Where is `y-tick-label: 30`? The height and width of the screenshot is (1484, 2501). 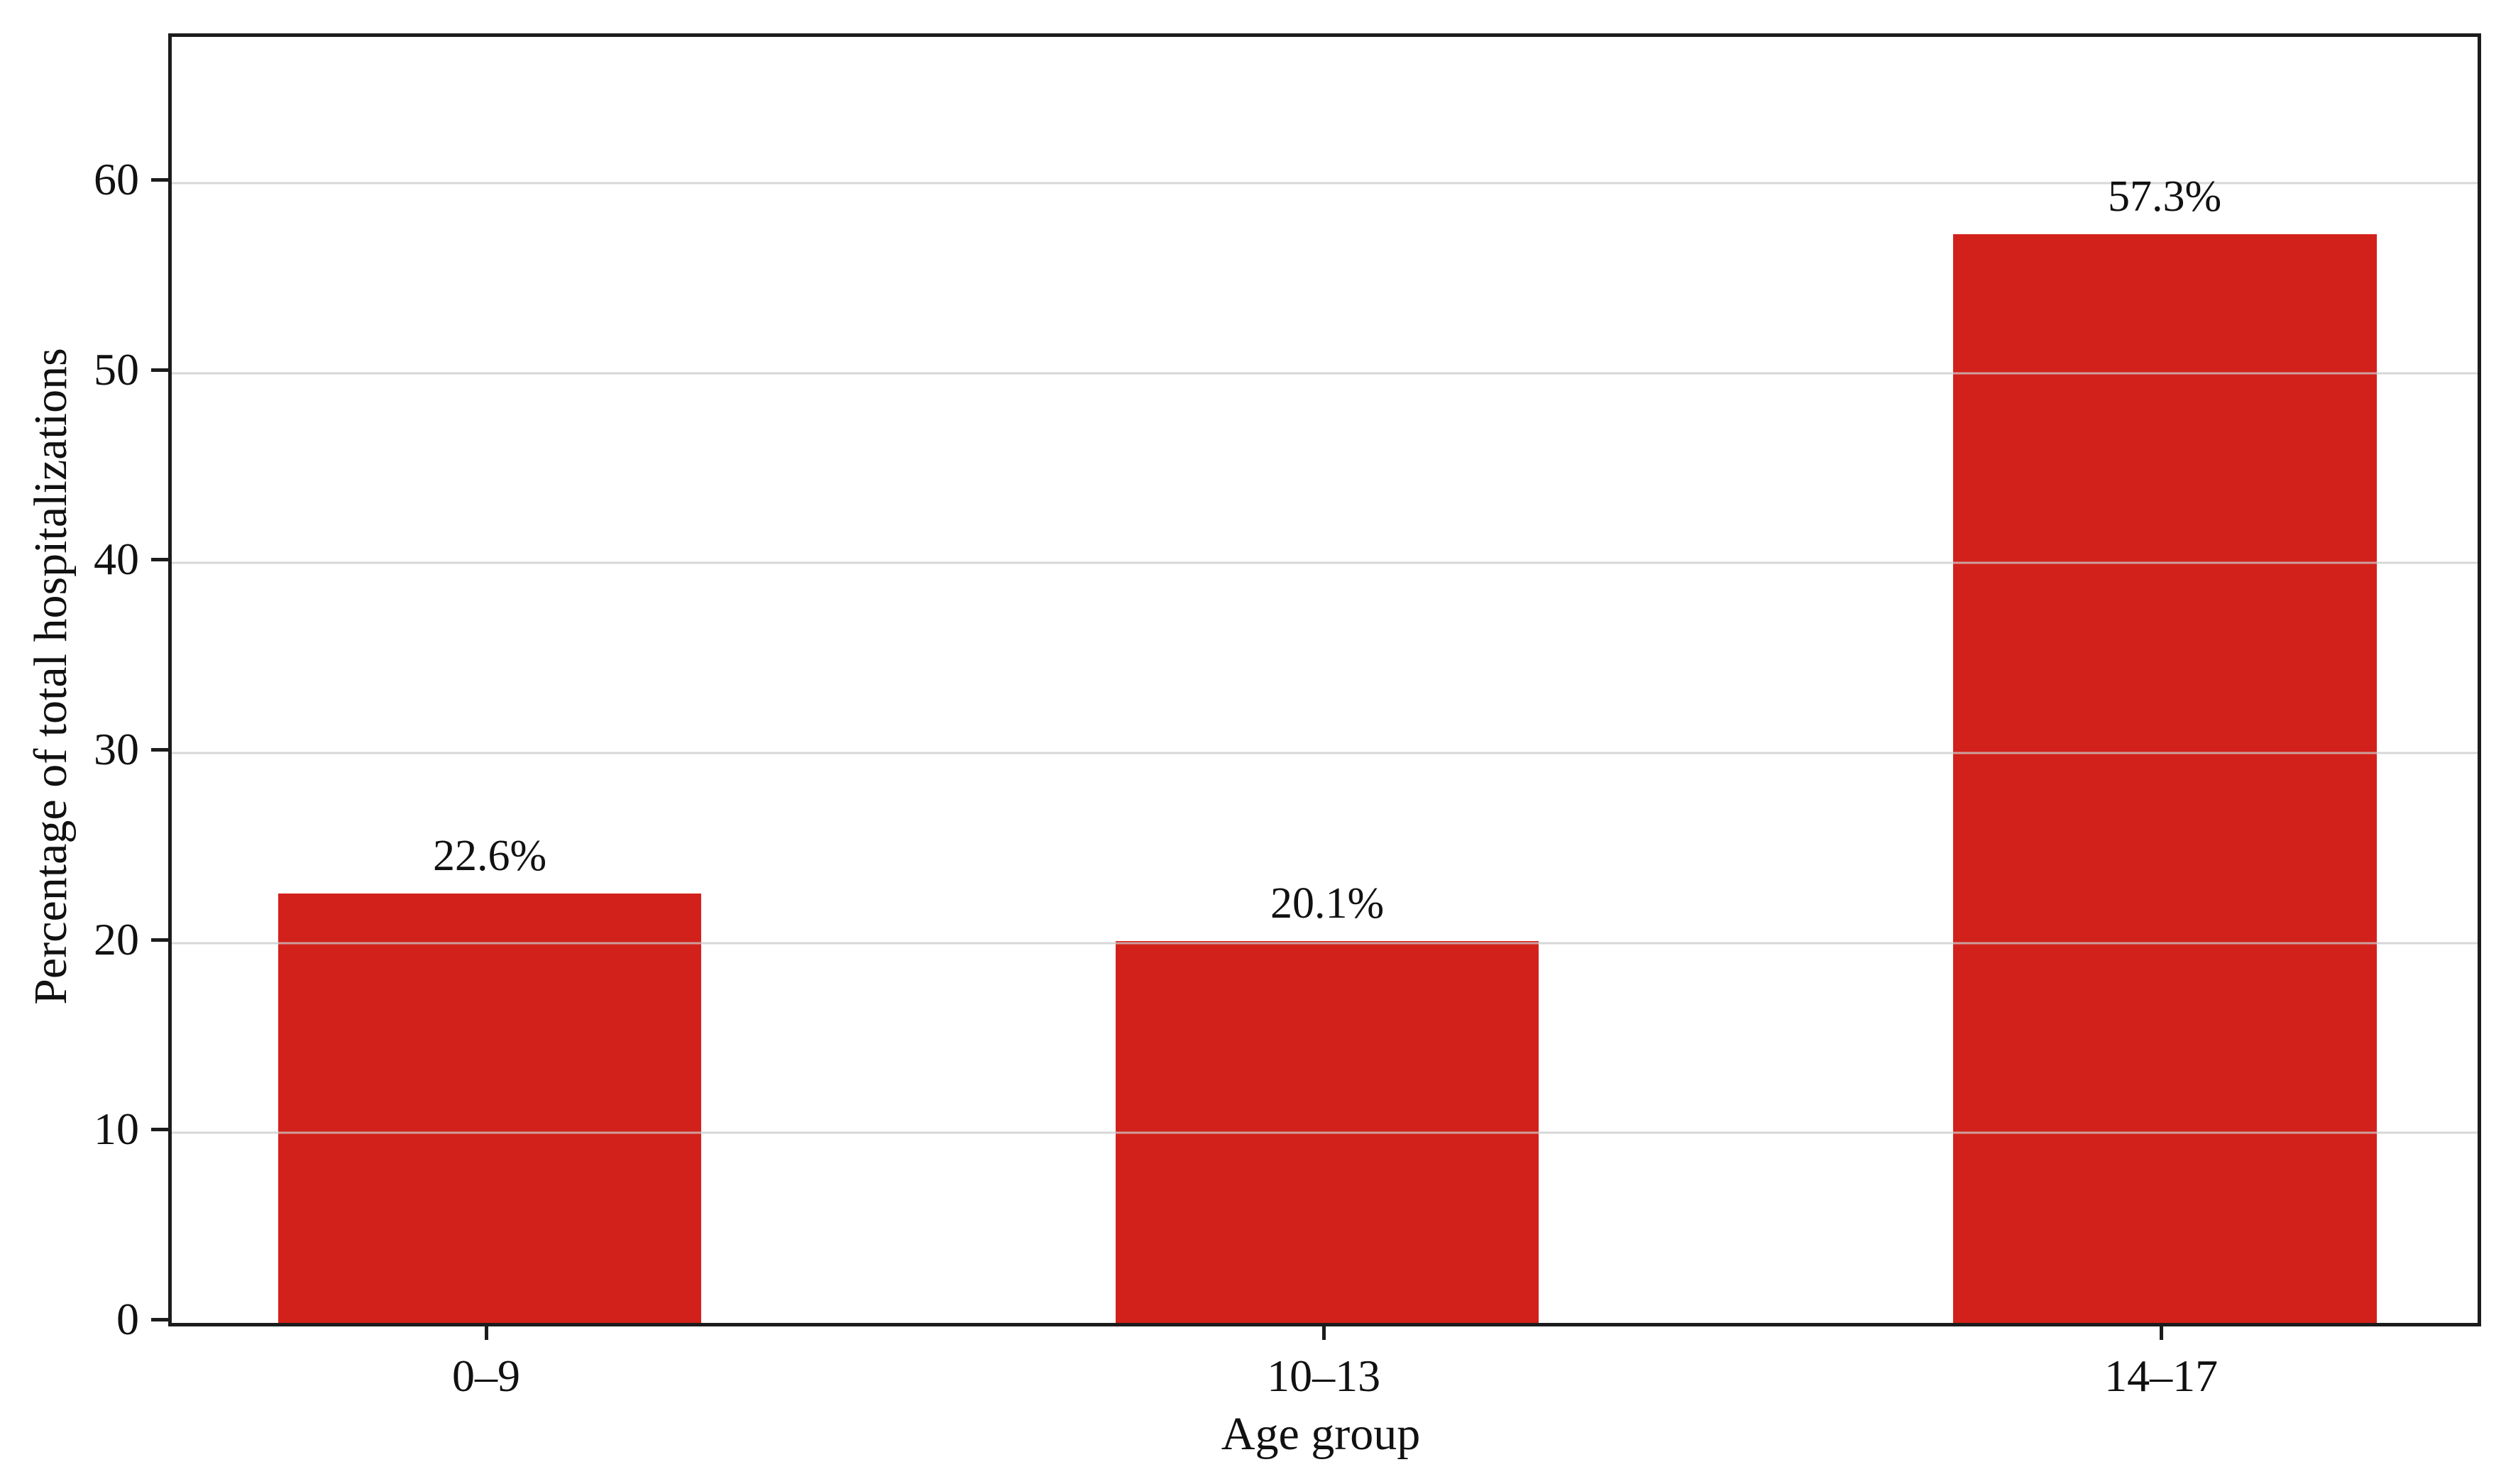 y-tick-label: 30 is located at coordinates (116, 749).